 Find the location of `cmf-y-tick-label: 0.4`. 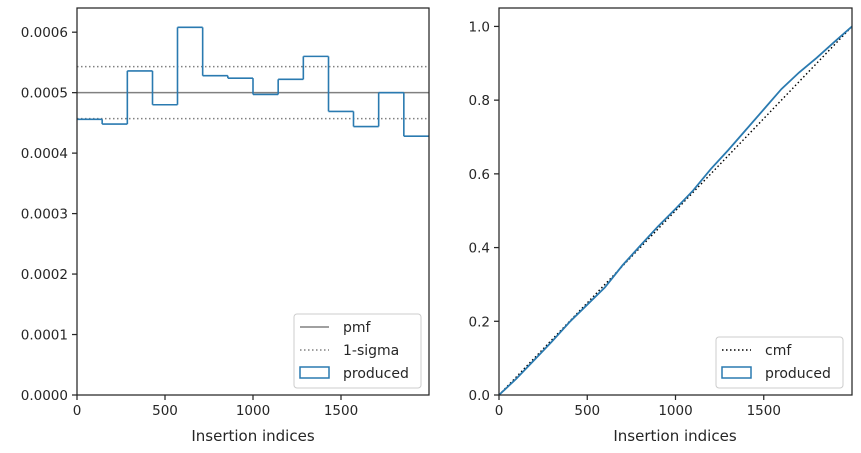

cmf-y-tick-label: 0.4 is located at coordinates (479, 249).